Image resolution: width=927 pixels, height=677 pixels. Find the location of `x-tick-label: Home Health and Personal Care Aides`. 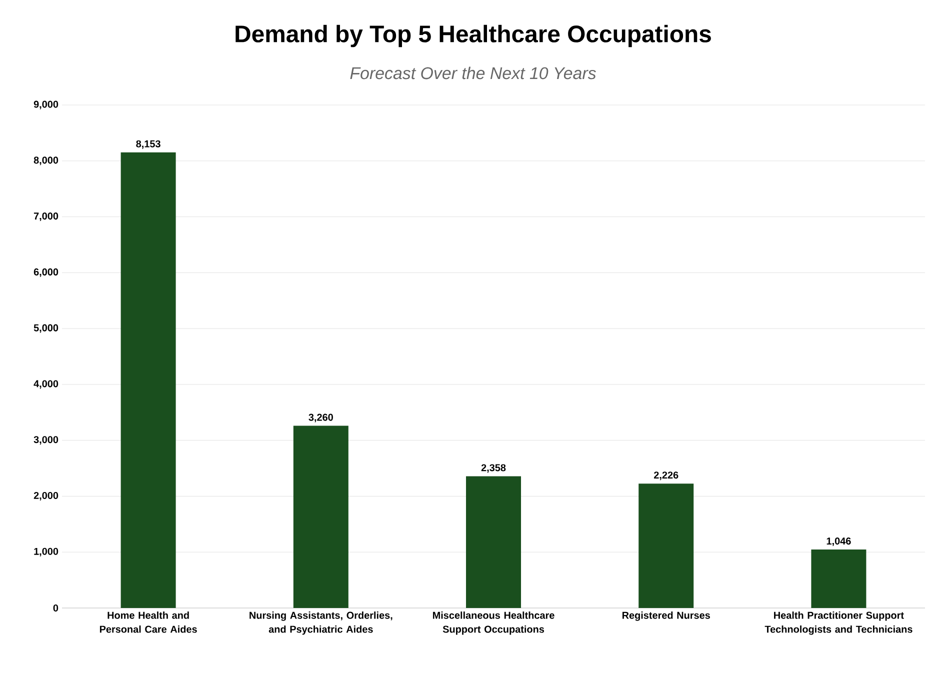

x-tick-label: Home Health and Personal Care Aides is located at coordinates (148, 622).